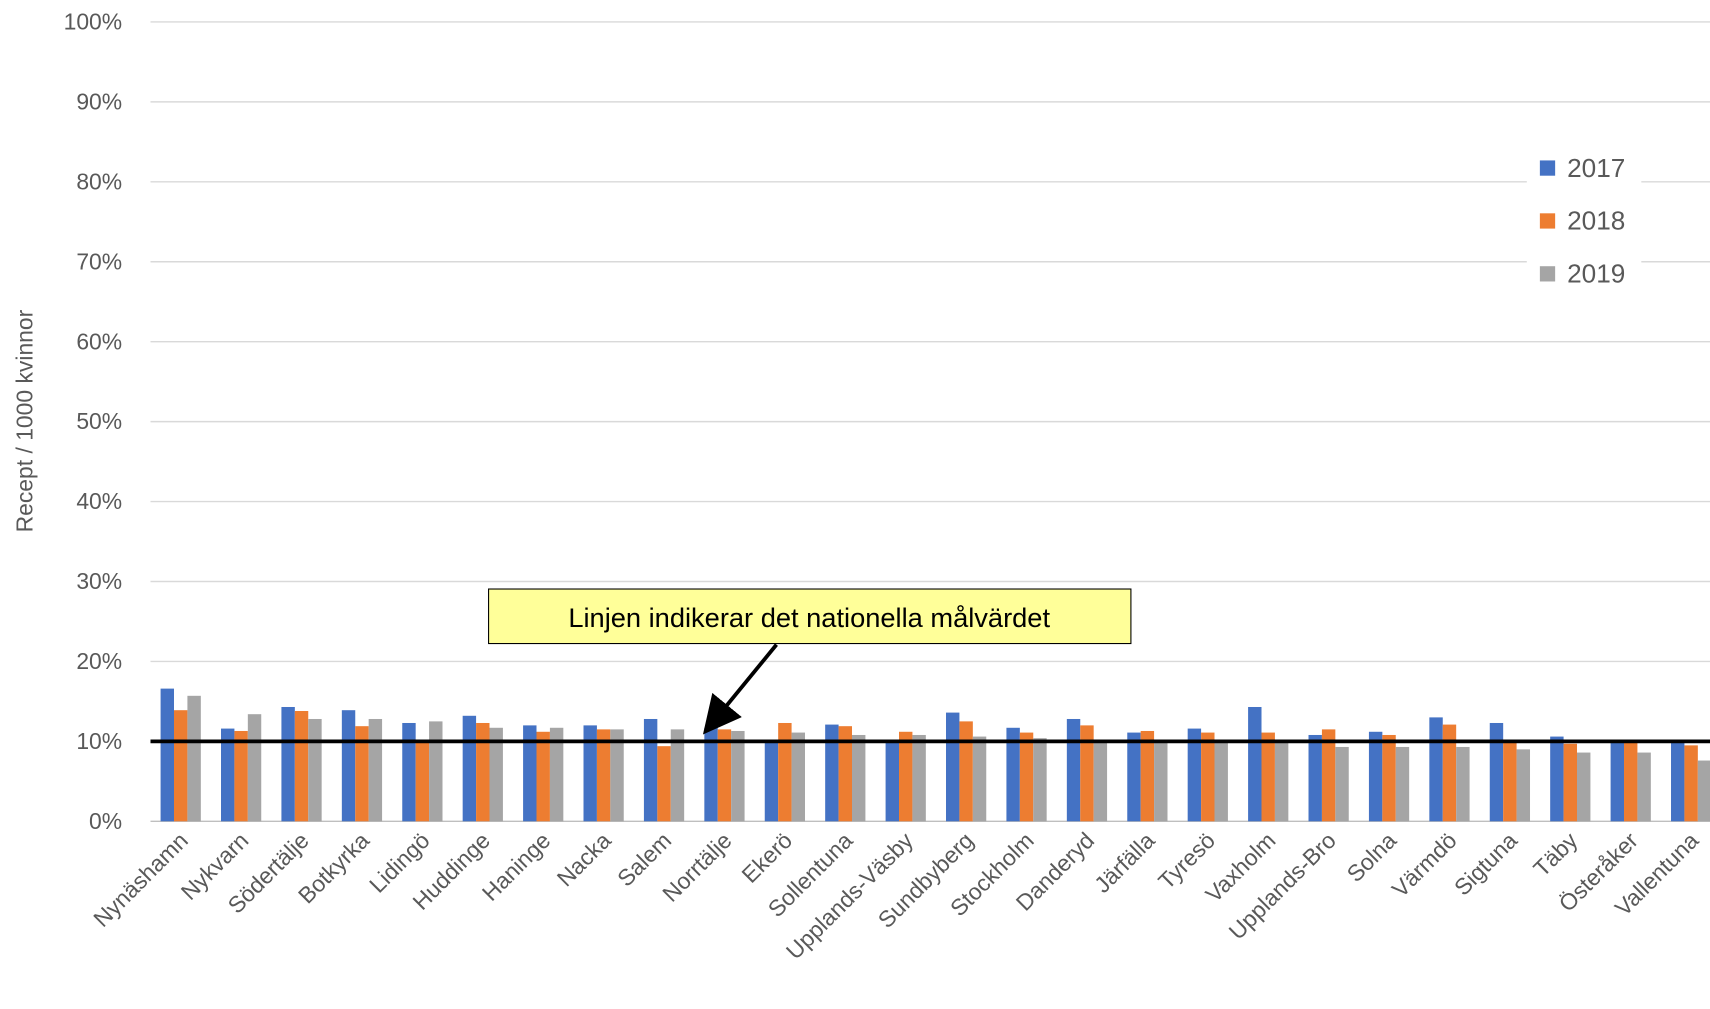 The width and height of the screenshot is (1710, 1009). Describe the element at coordinates (1124, 862) in the screenshot. I see `x-tick-label: Järfälla` at that location.